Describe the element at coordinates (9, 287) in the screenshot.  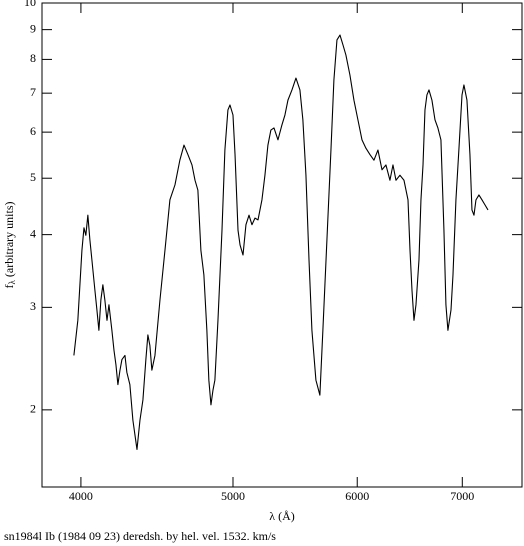
I see `y-label-main: f` at that location.